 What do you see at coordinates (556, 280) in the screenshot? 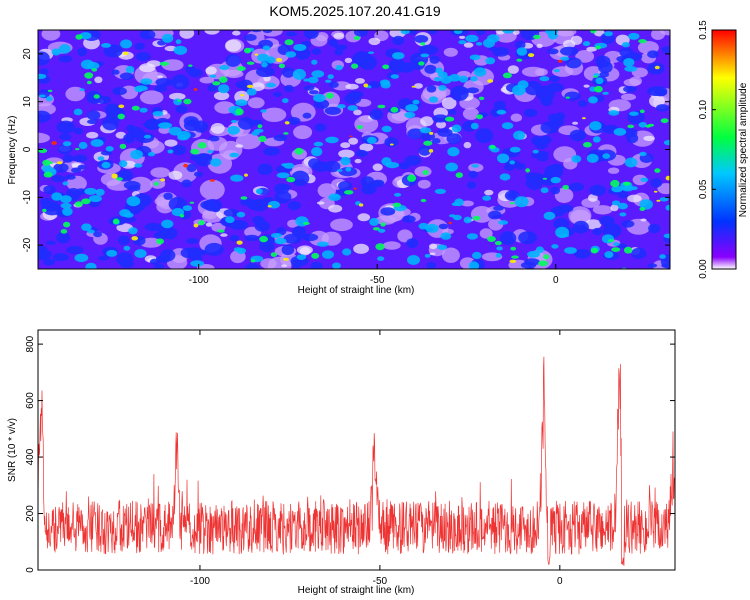
I see `x-tick-label: 0` at bounding box center [556, 280].